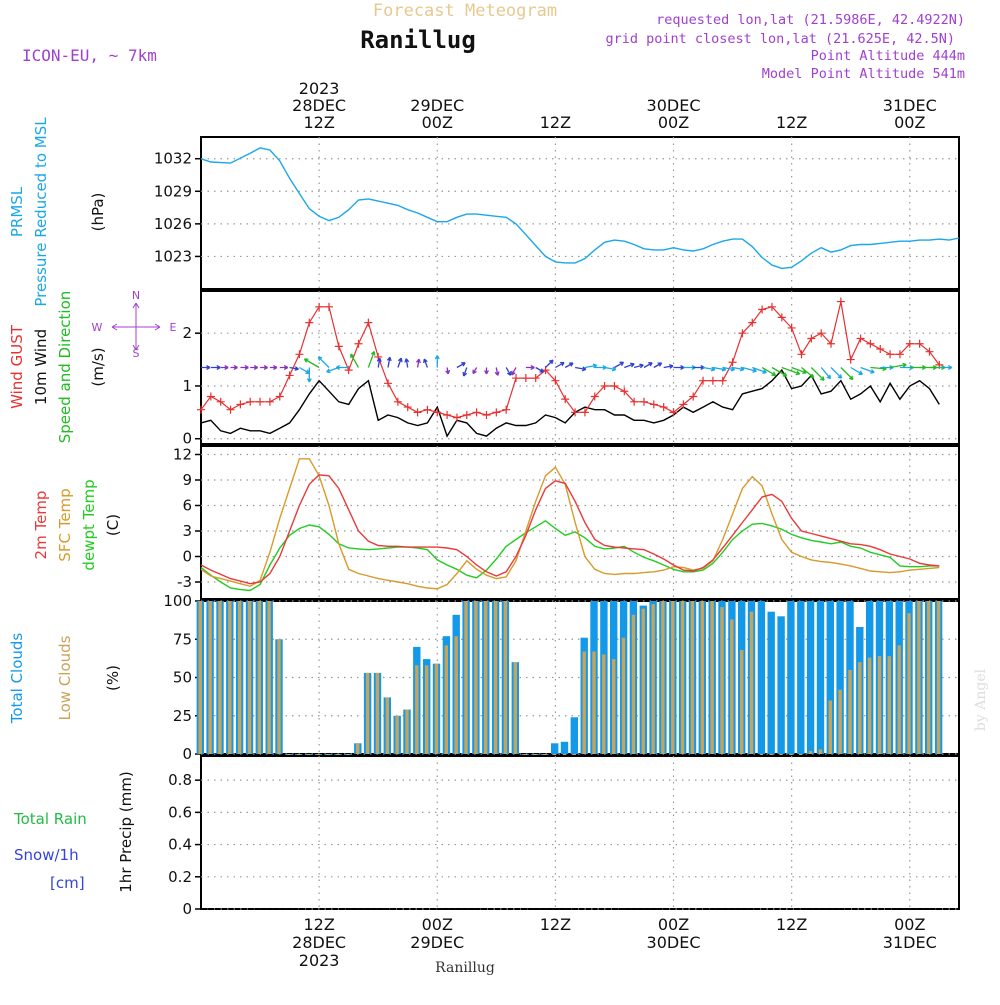 The width and height of the screenshot is (1000, 1005). Describe the element at coordinates (46, 855) in the screenshot. I see `snow-legend: Snow/1h` at that location.